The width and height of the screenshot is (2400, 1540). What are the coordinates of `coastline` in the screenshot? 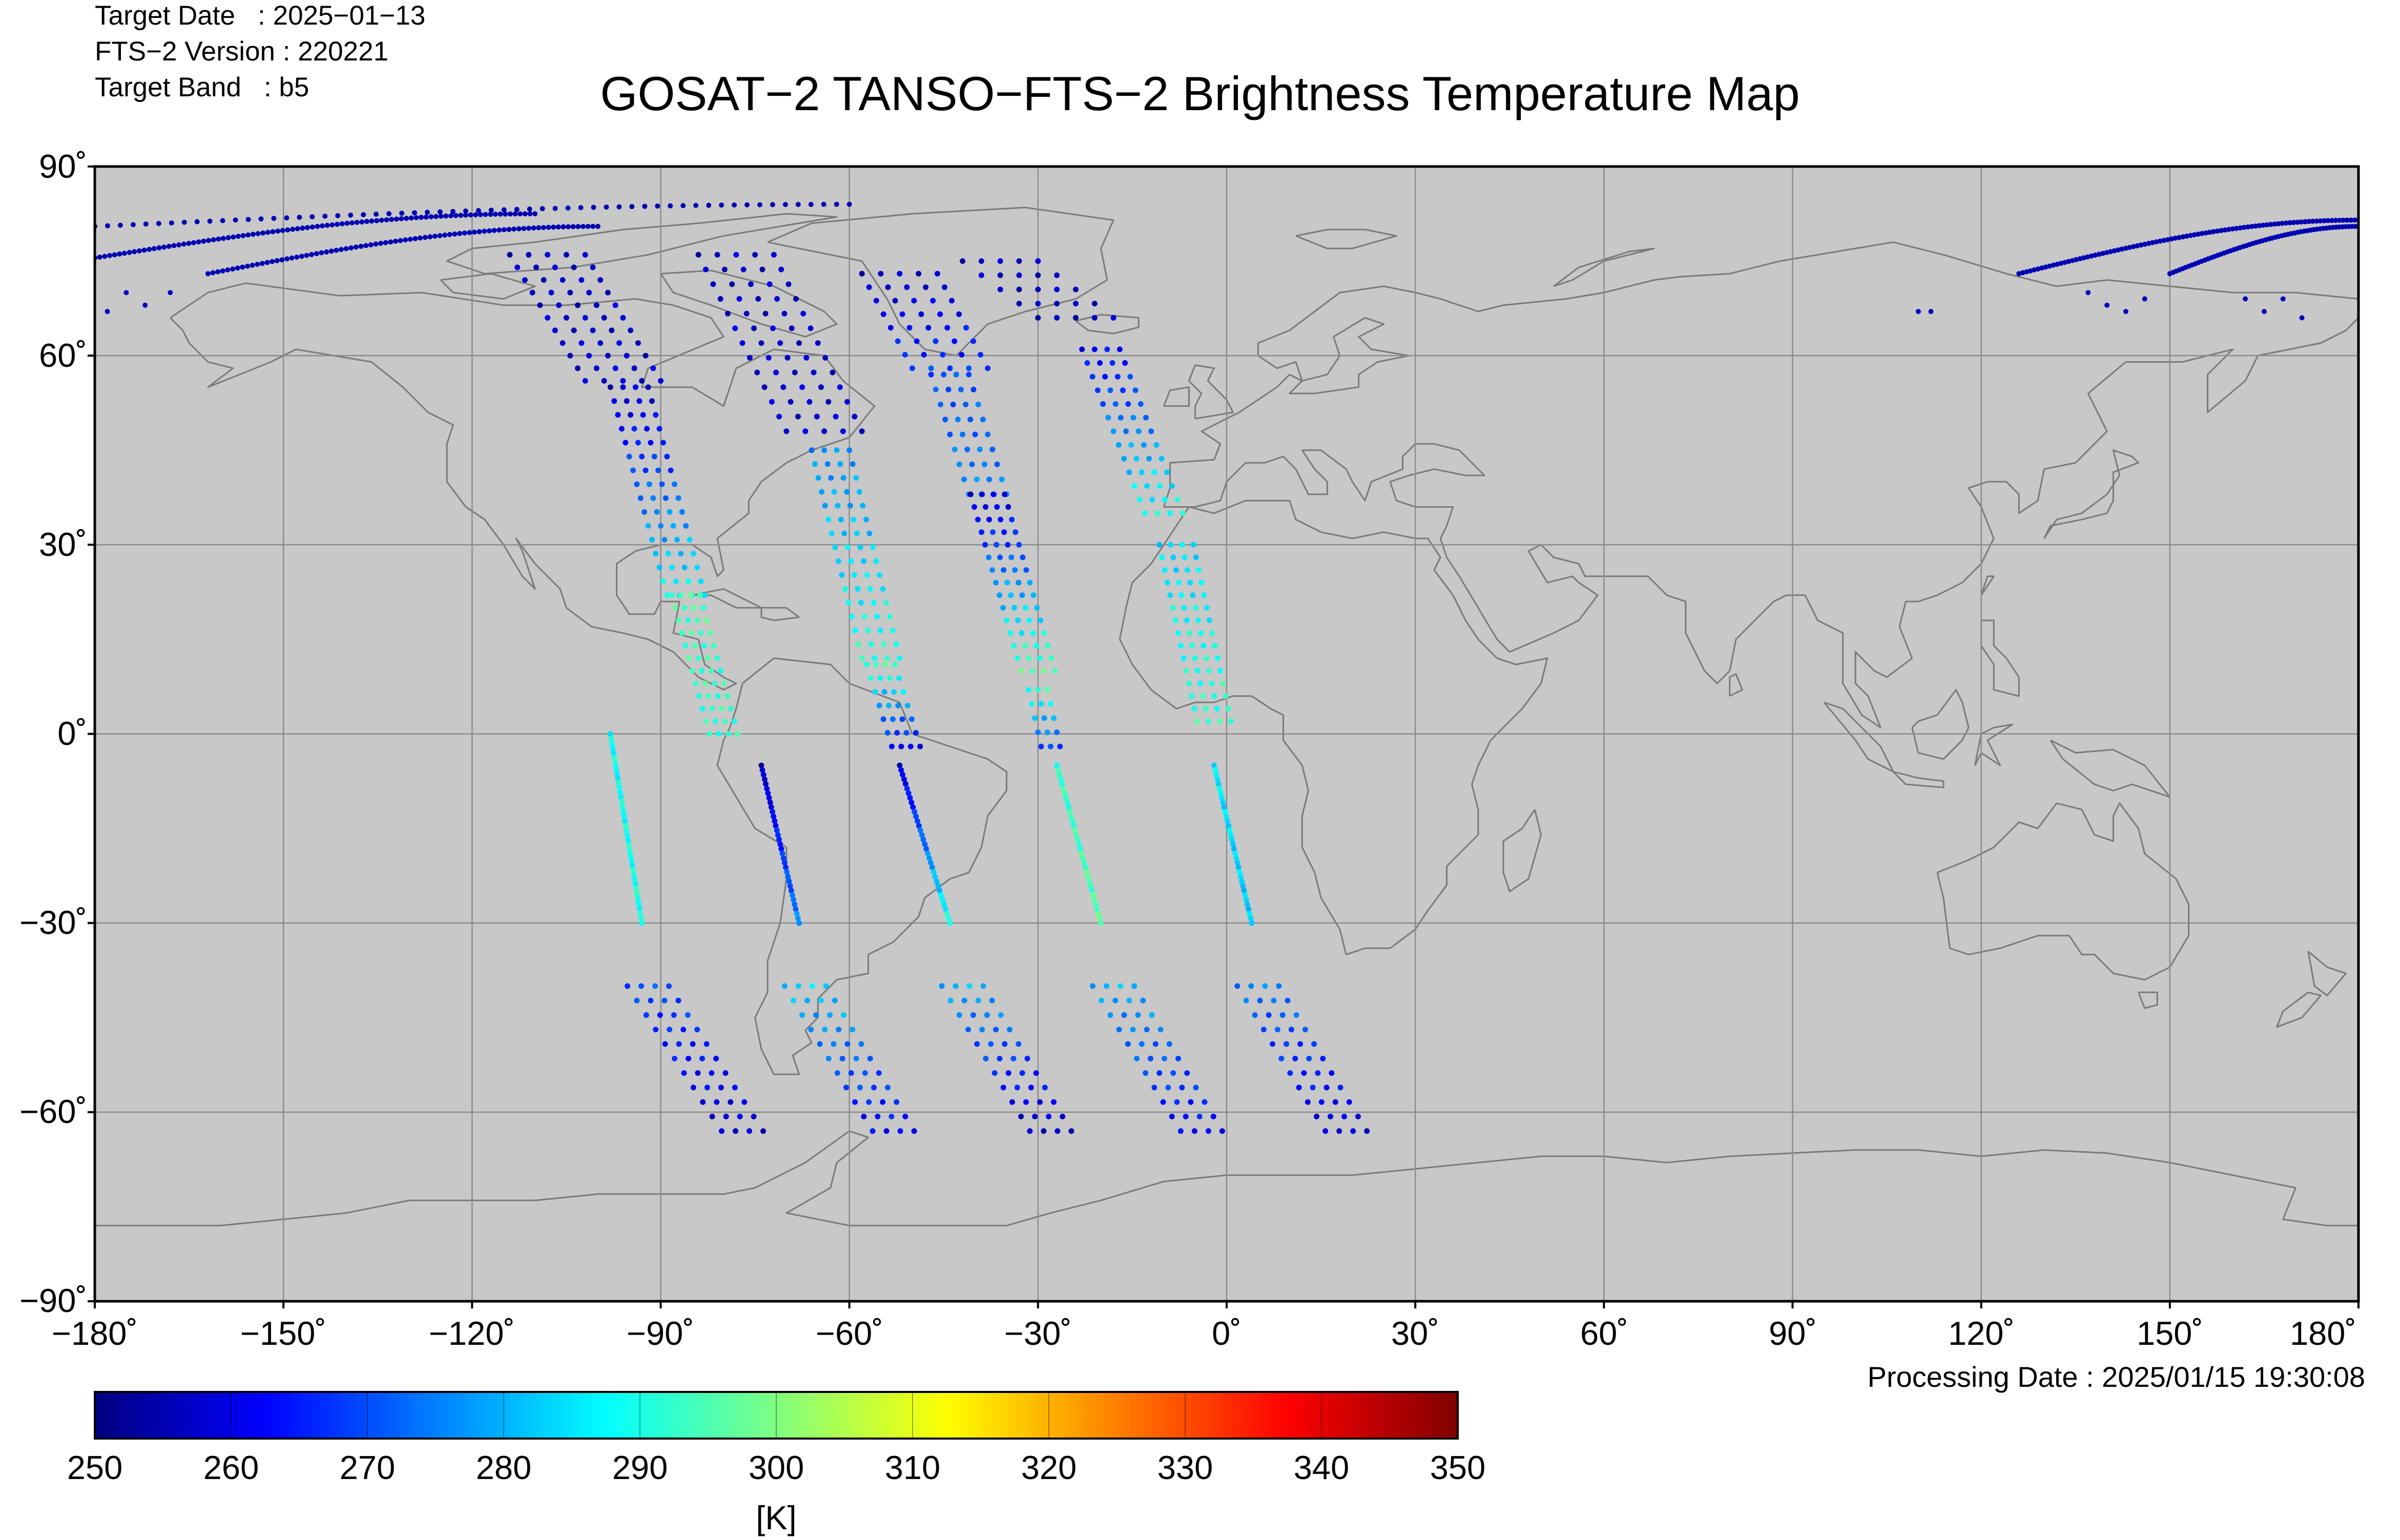 It's located at (749, 303).